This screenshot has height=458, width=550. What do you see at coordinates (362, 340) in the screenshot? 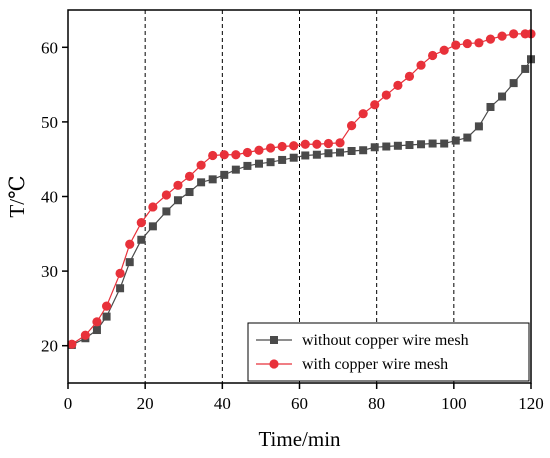
I see `legend-item: without copper wire mesh` at bounding box center [362, 340].